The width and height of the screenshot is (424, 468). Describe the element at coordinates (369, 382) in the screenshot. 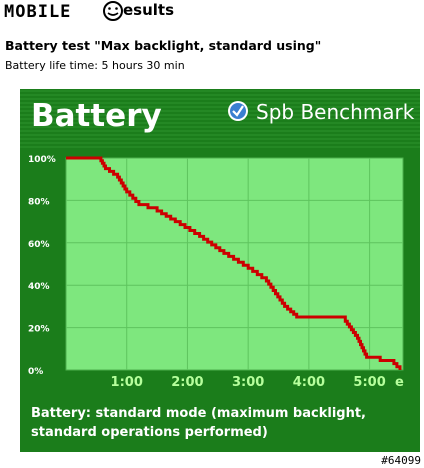

I see `x-tick-label: 5:00` at that location.